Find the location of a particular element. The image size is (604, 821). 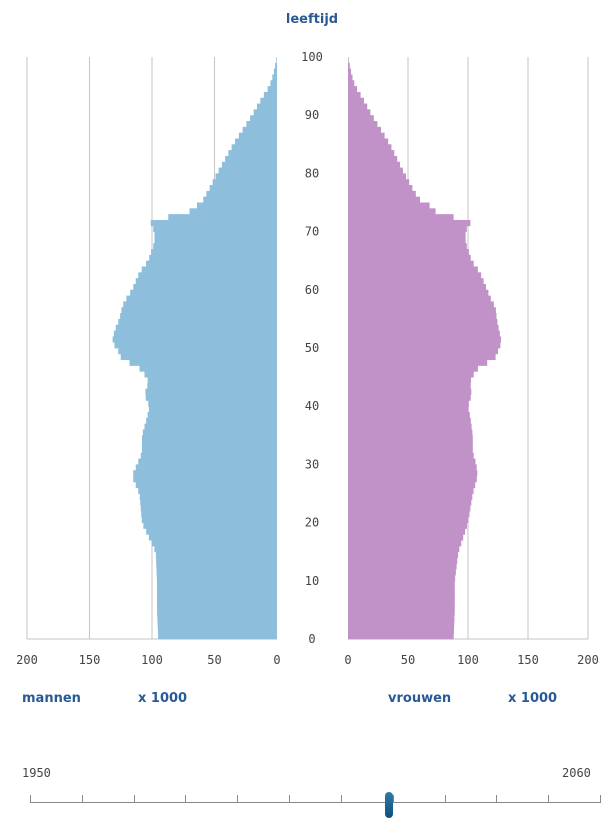

age-tick-100: 100 is located at coordinates (312, 57).